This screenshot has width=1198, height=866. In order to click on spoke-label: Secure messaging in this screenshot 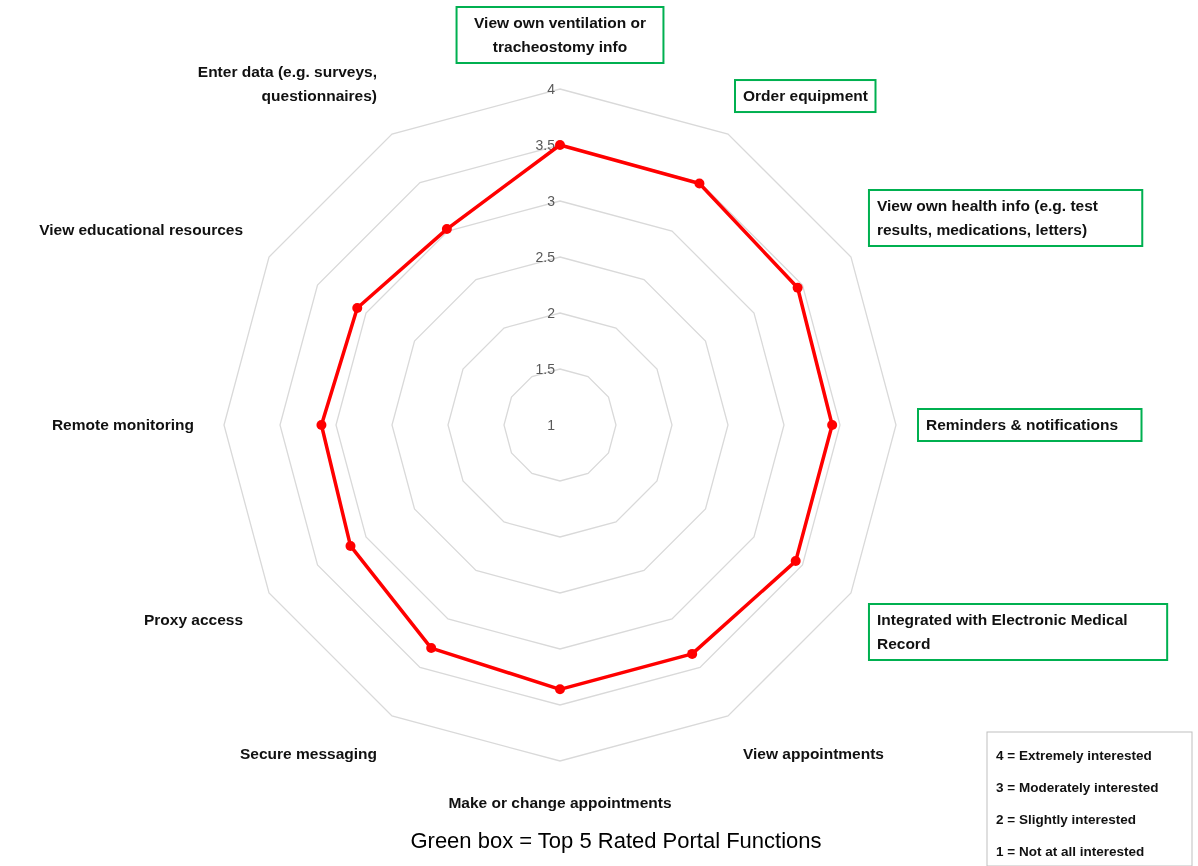, I will do `click(308, 753)`.